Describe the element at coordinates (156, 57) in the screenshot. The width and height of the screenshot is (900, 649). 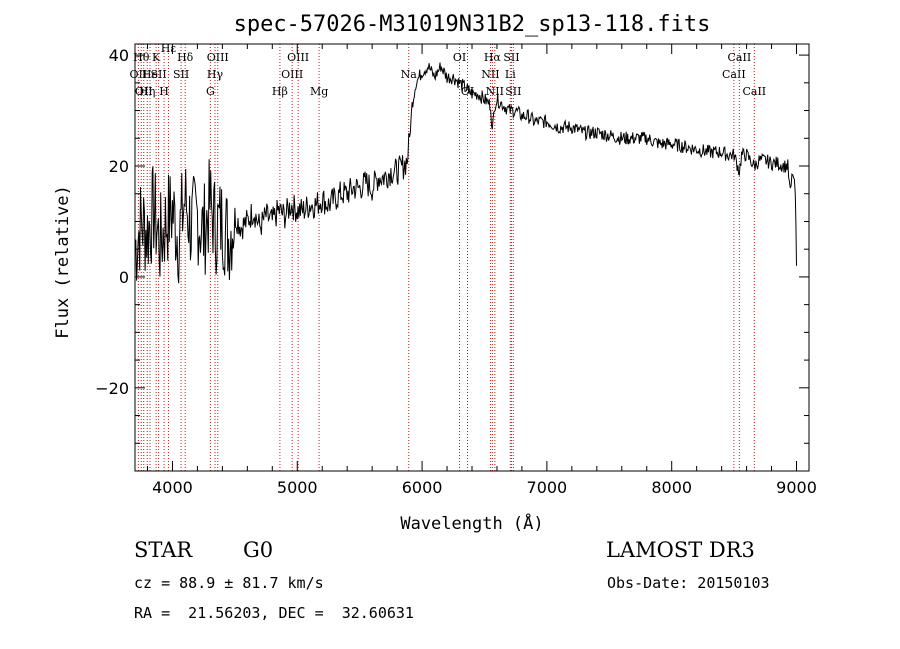
I see `line-marker-label: K` at that location.